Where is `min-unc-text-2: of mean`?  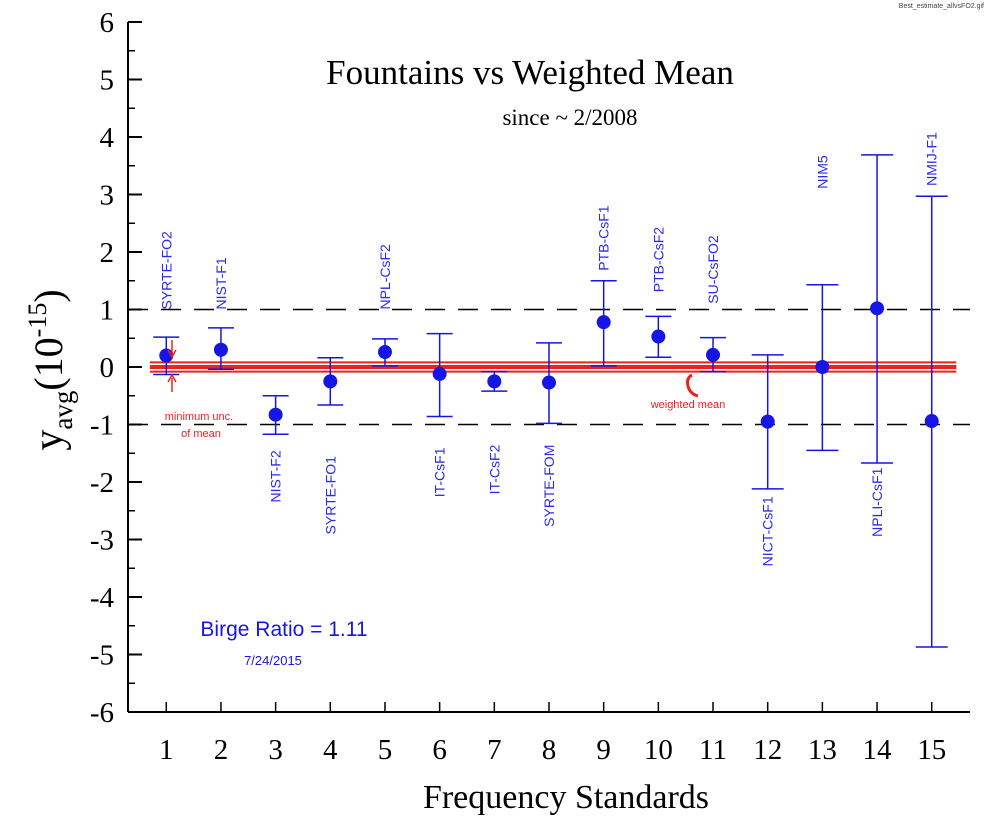
min-unc-text-2: of mean is located at coordinates (201, 434).